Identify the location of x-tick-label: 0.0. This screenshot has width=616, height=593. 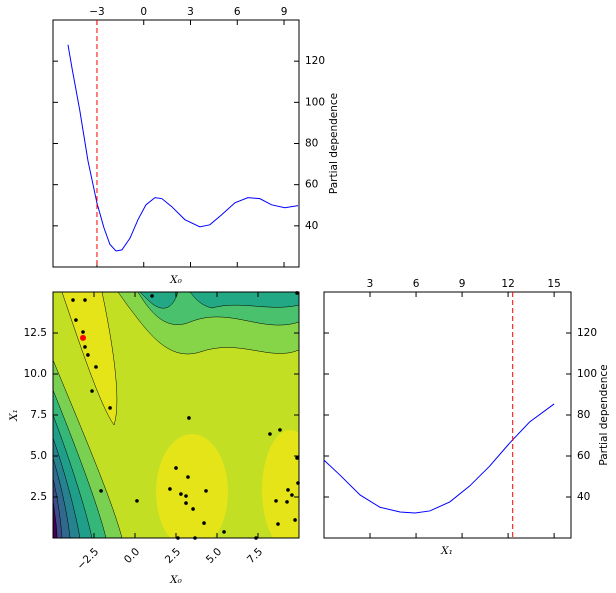
(132, 556).